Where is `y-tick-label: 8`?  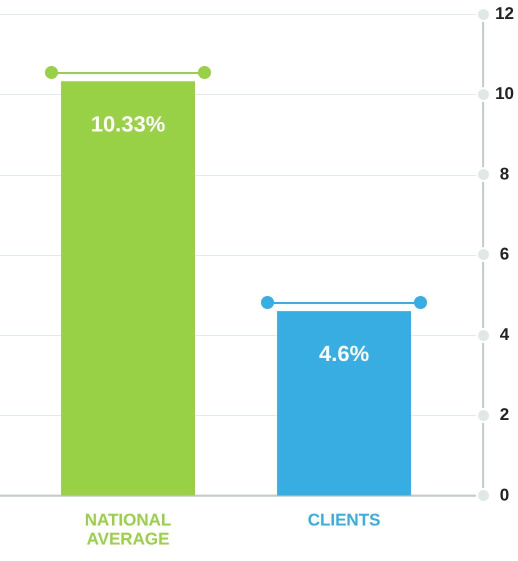 y-tick-label: 8 is located at coordinates (505, 174).